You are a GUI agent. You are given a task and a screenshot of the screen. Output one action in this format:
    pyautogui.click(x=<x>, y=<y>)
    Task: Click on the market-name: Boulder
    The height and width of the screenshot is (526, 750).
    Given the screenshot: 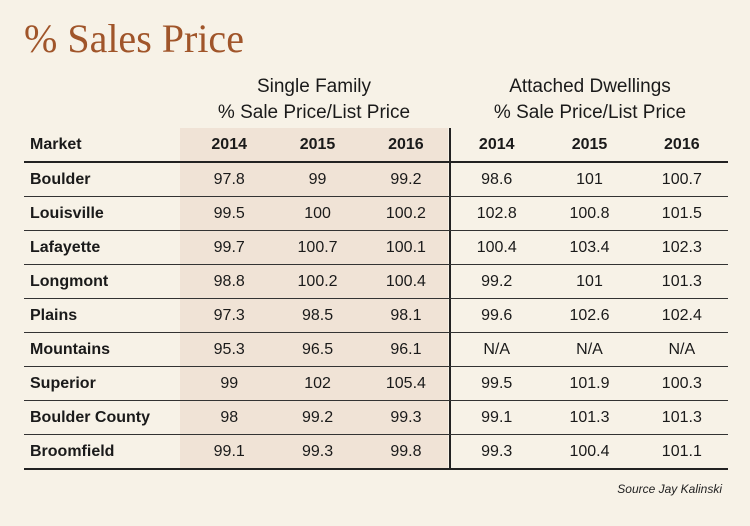 What is the action you would take?
    pyautogui.click(x=105, y=179)
    